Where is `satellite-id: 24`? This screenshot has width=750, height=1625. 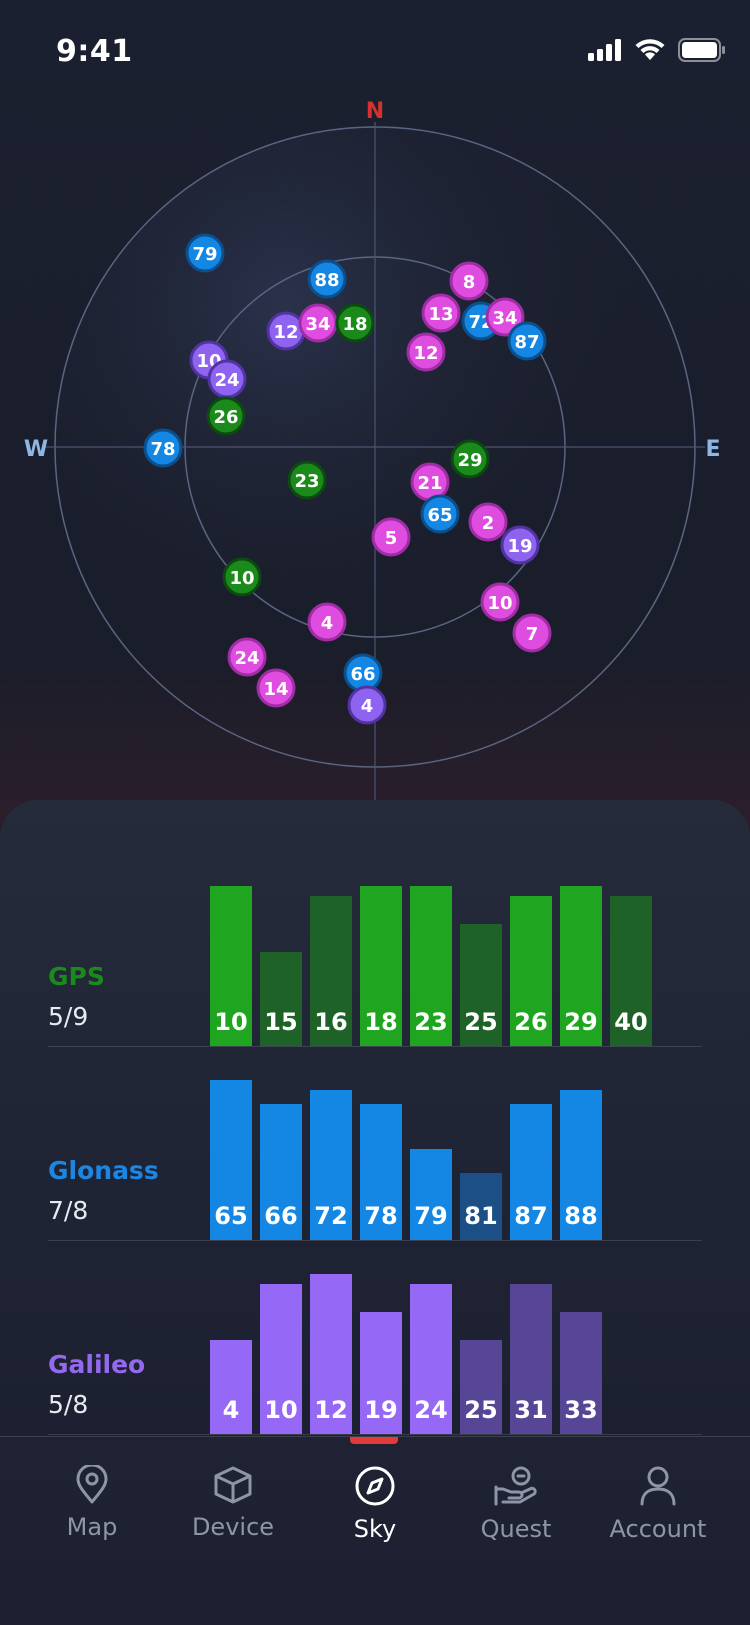
satellite-id: 24 is located at coordinates (226, 380).